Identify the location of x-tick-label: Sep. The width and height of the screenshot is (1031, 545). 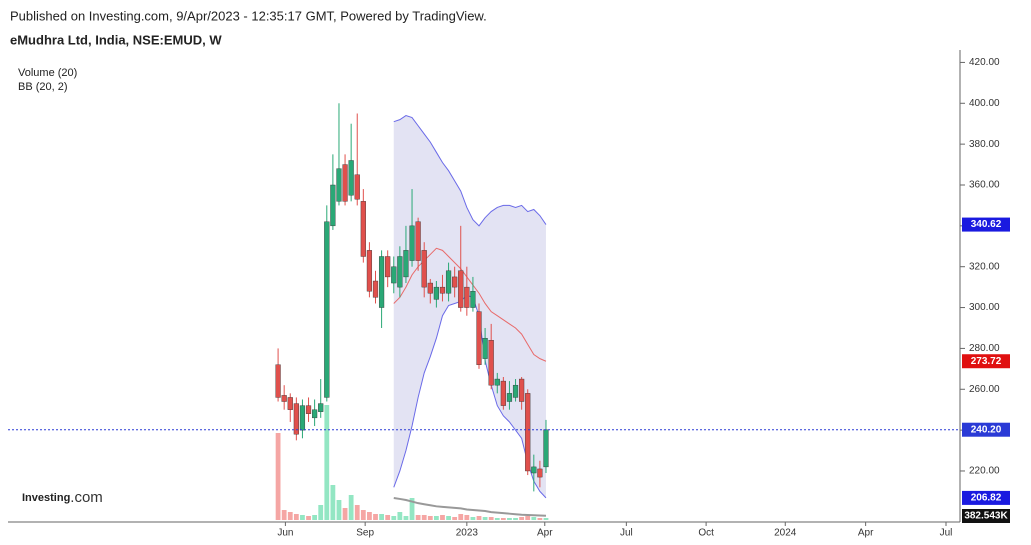
(365, 533).